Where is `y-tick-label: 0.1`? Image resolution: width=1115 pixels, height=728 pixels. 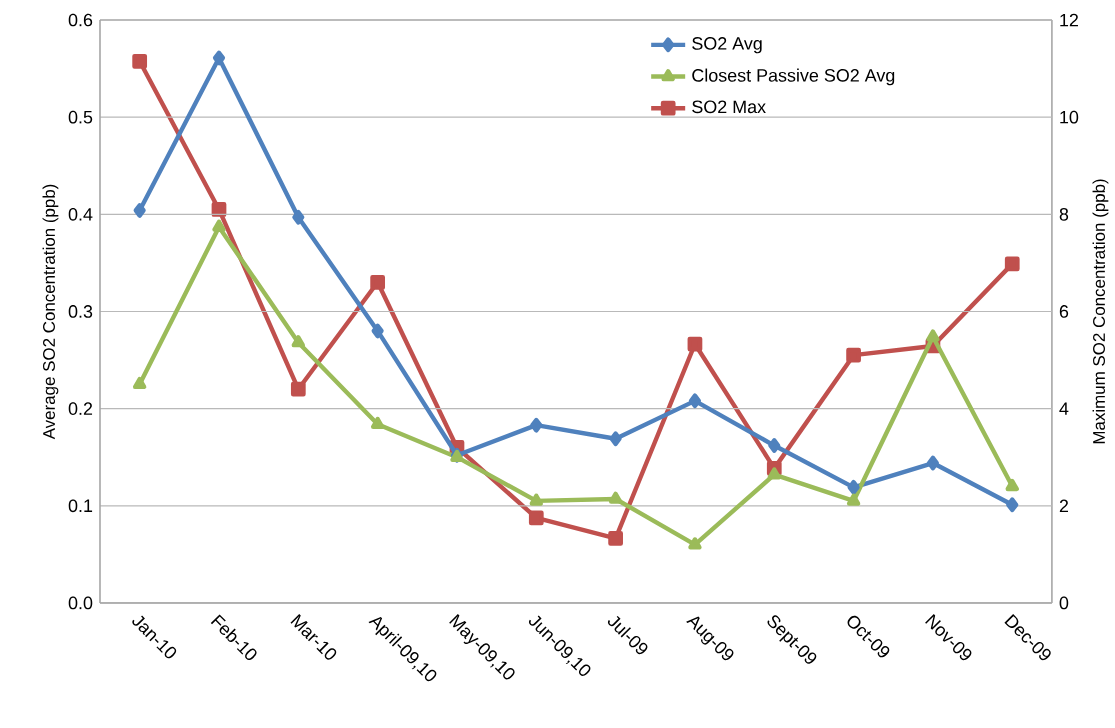
y-tick-label: 0.1 is located at coordinates (80, 506).